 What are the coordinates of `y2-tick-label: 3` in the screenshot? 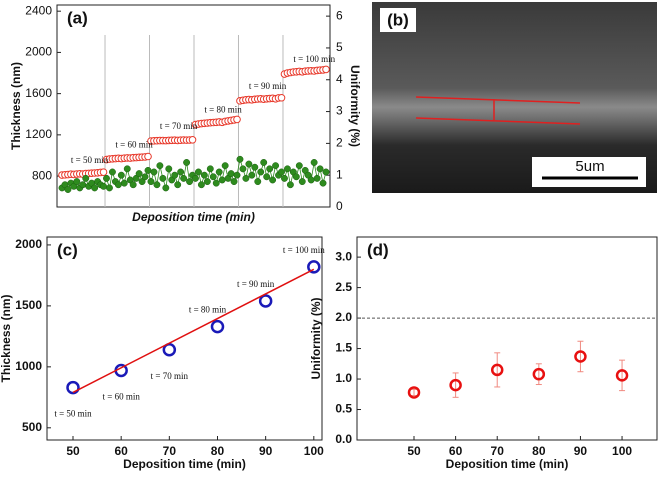 It's located at (339, 111).